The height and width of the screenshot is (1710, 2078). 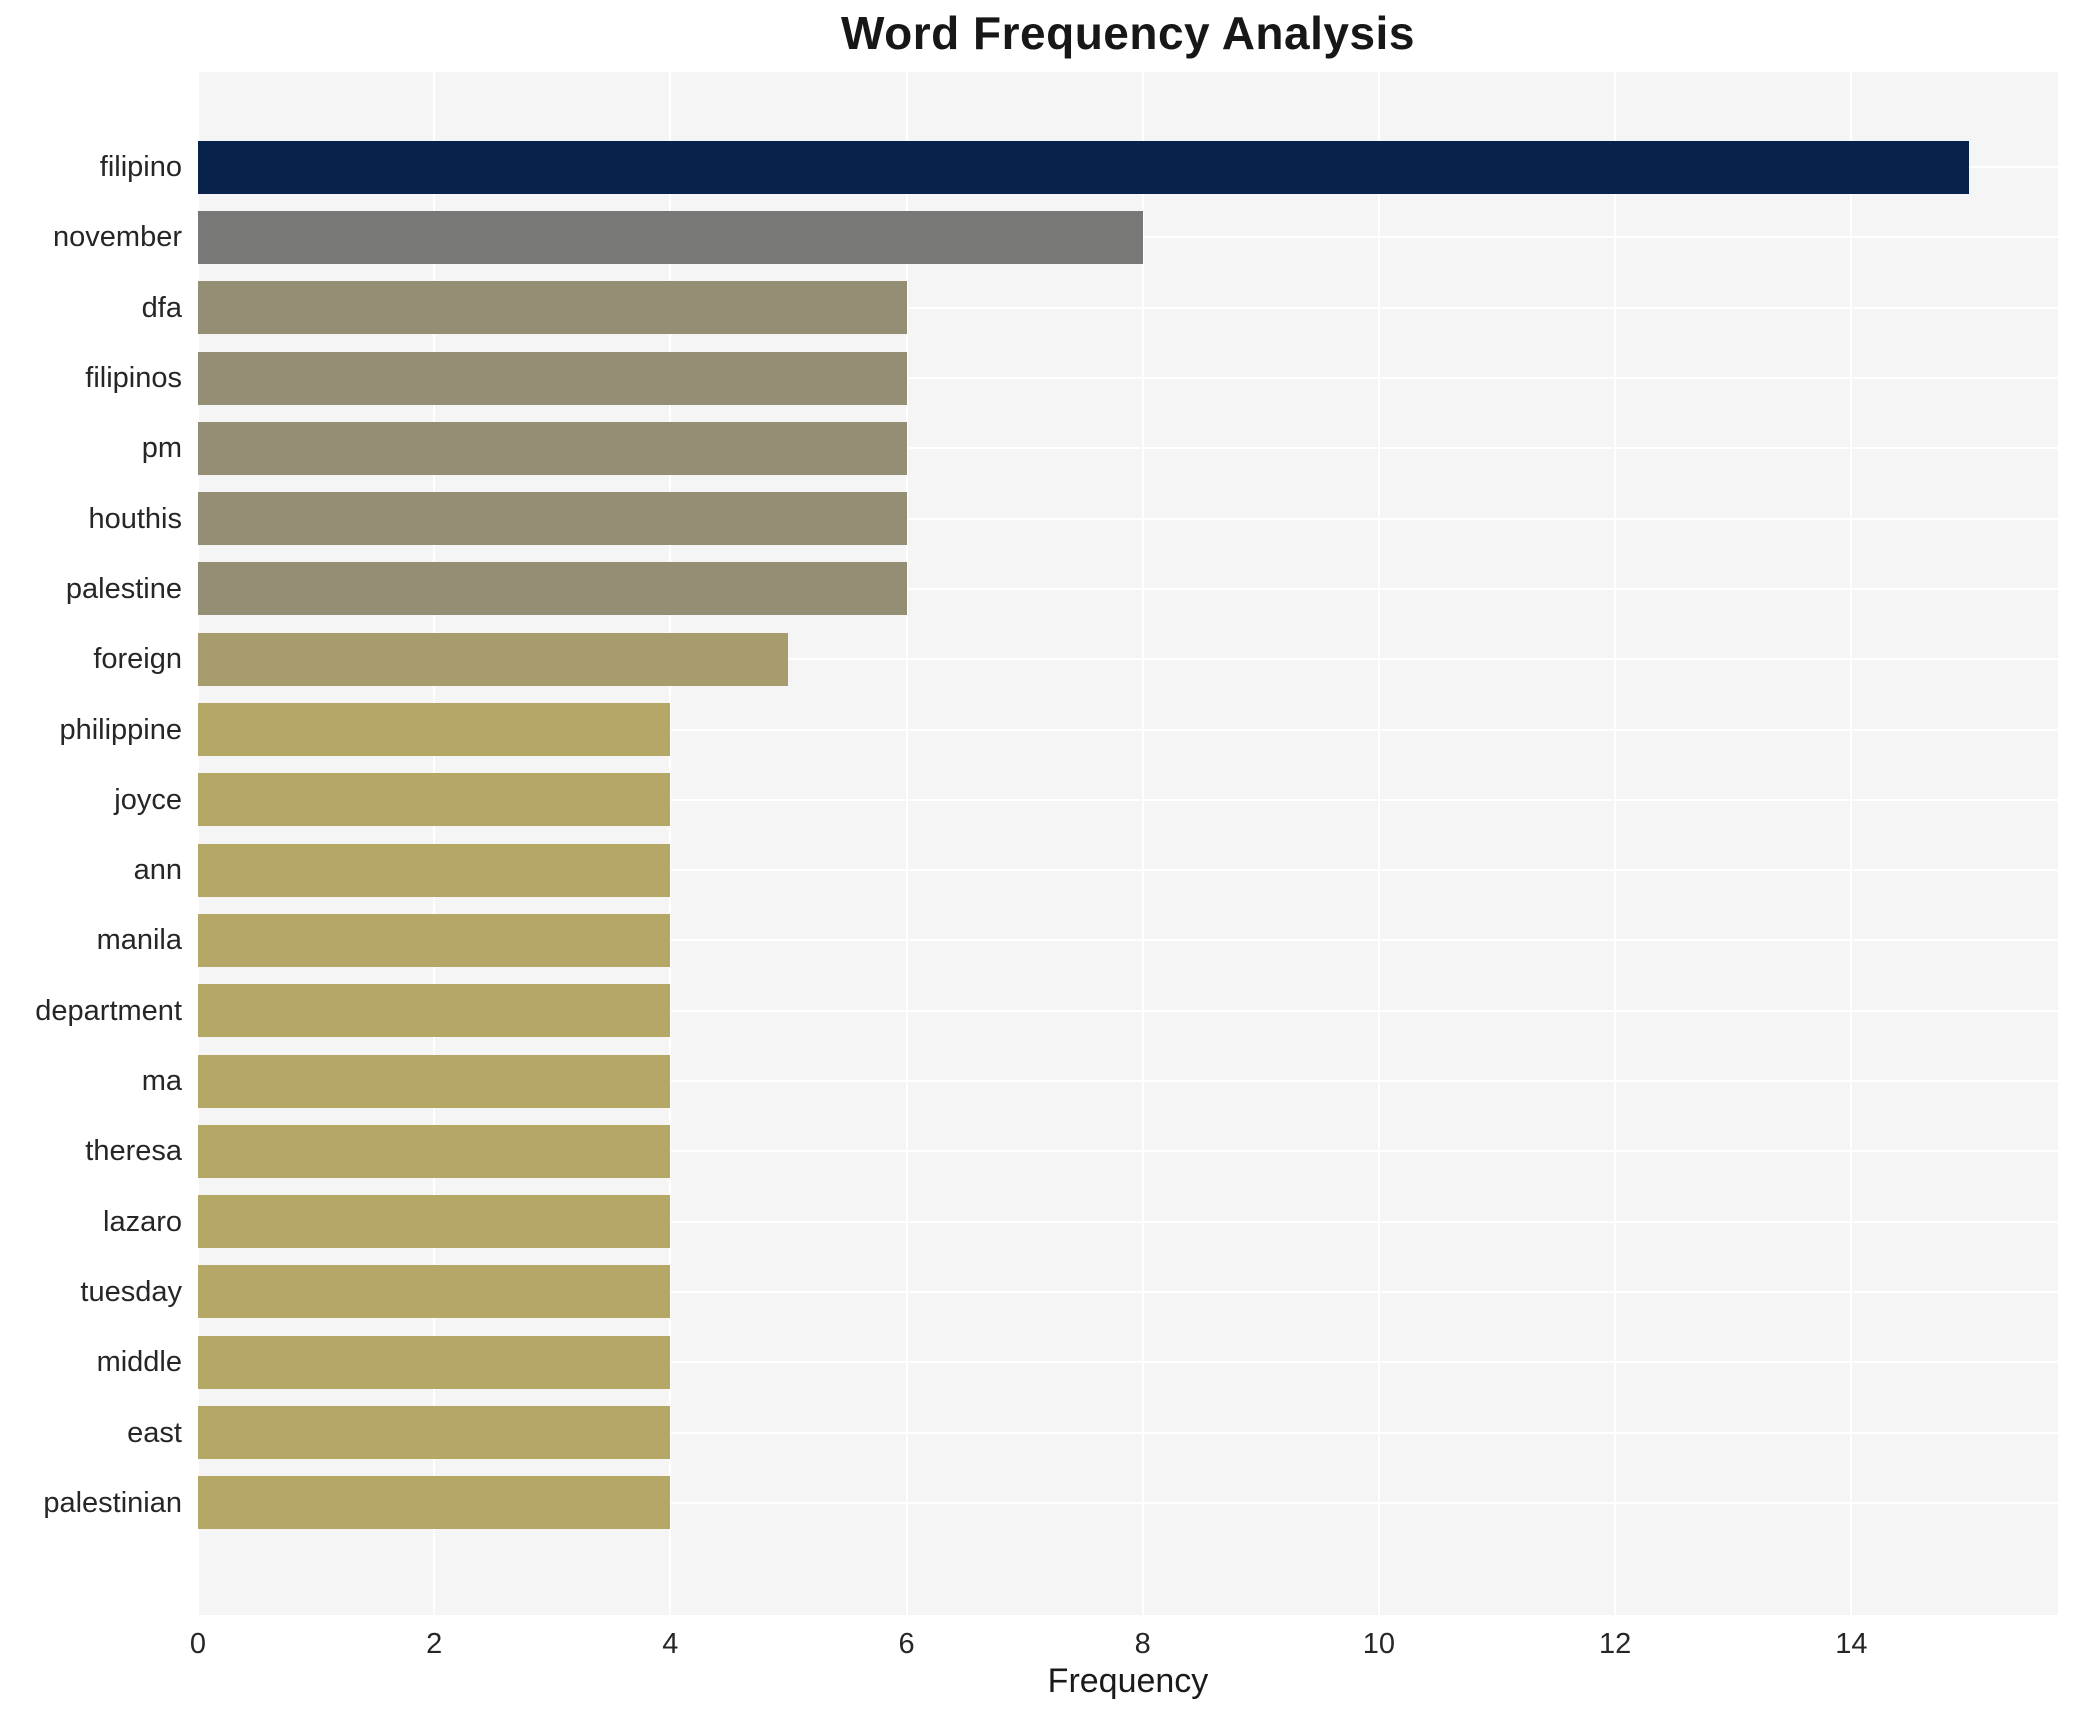 I want to click on x-tick-label: 0, so click(x=198, y=1644).